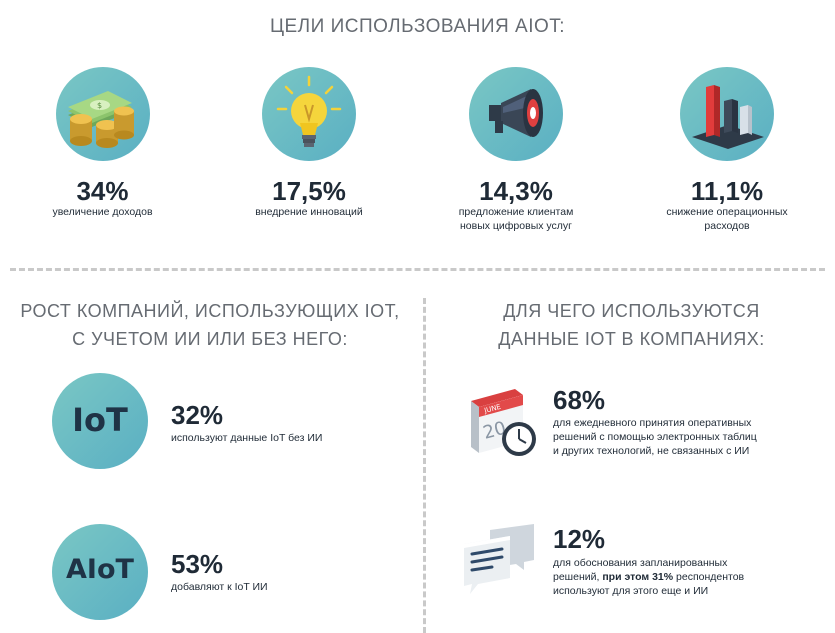  Describe the element at coordinates (516, 212) in the screenshot. I see `goal-caption-3-line1: предложение клиентам` at that location.